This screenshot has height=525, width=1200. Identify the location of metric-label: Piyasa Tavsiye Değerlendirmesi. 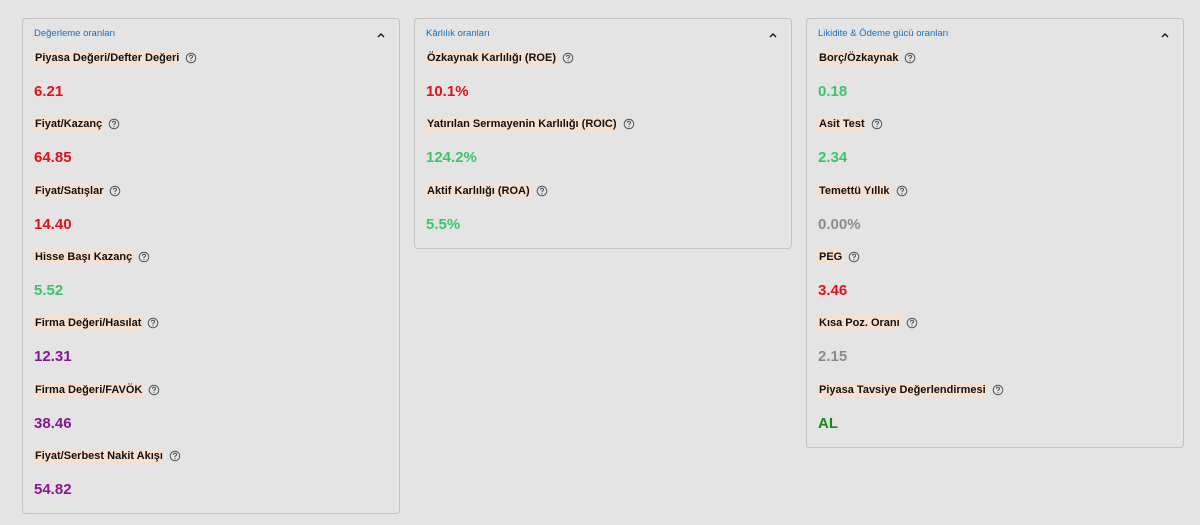
(902, 389).